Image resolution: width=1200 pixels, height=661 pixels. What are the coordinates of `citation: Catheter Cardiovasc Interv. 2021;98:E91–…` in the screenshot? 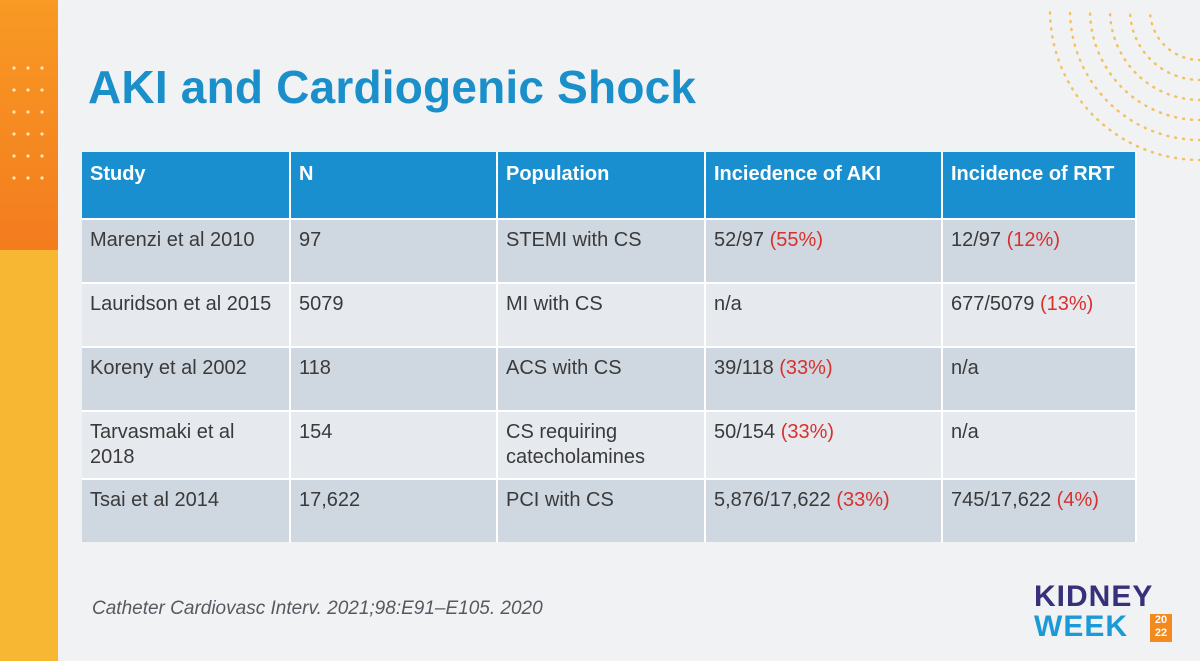 It's located at (317, 608).